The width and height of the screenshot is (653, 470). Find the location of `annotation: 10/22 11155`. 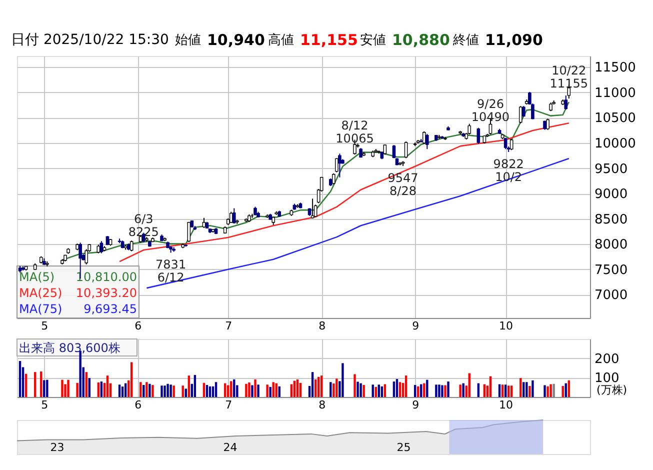

annotation: 10/22 11155 is located at coordinates (569, 77).